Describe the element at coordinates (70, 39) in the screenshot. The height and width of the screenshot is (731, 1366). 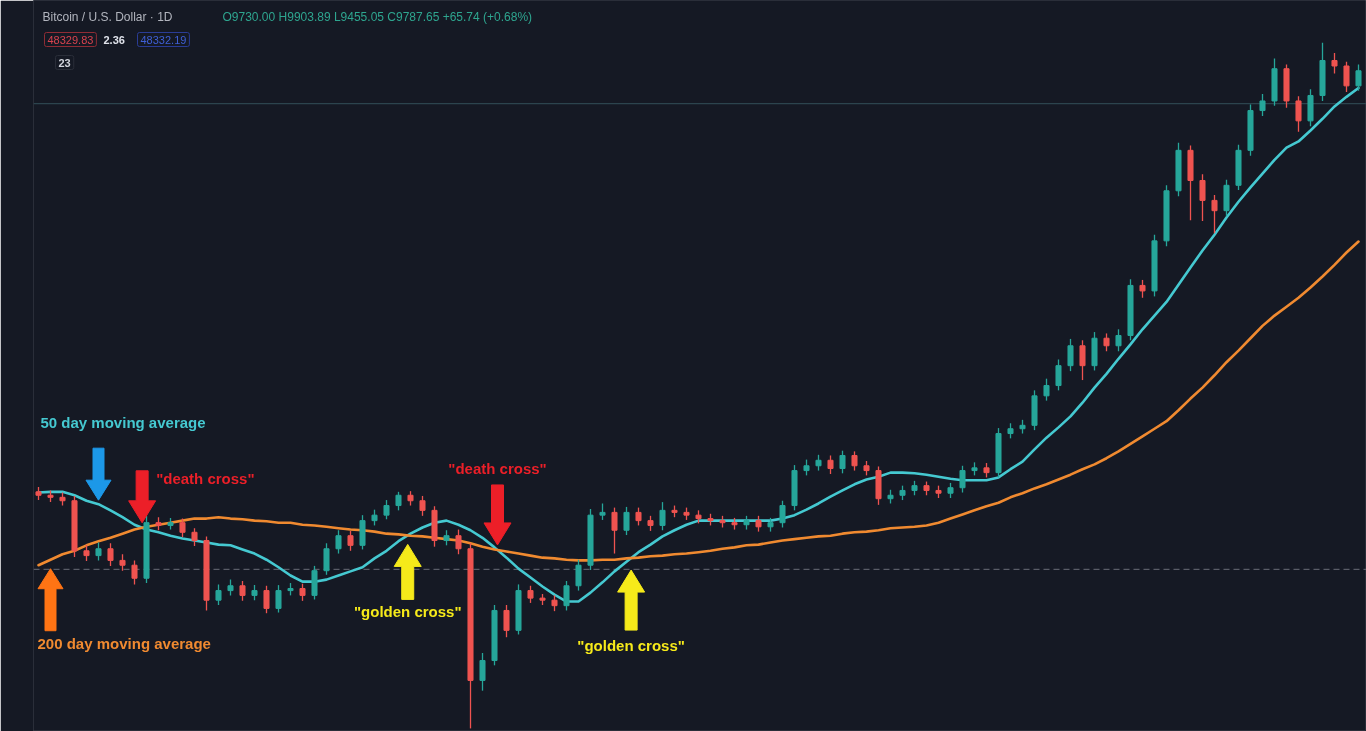
I see `annotation: 48329.83` at that location.